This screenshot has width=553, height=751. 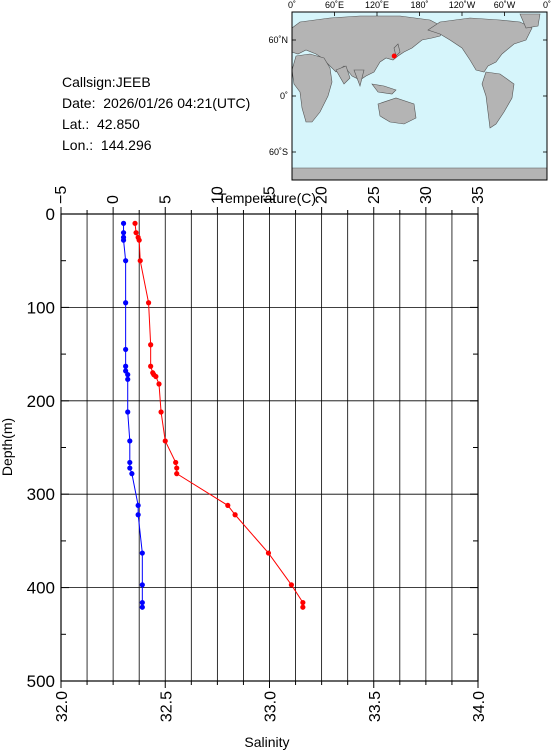 What do you see at coordinates (419, 5) in the screenshot?
I see `map-longitude-label: 180˚` at bounding box center [419, 5].